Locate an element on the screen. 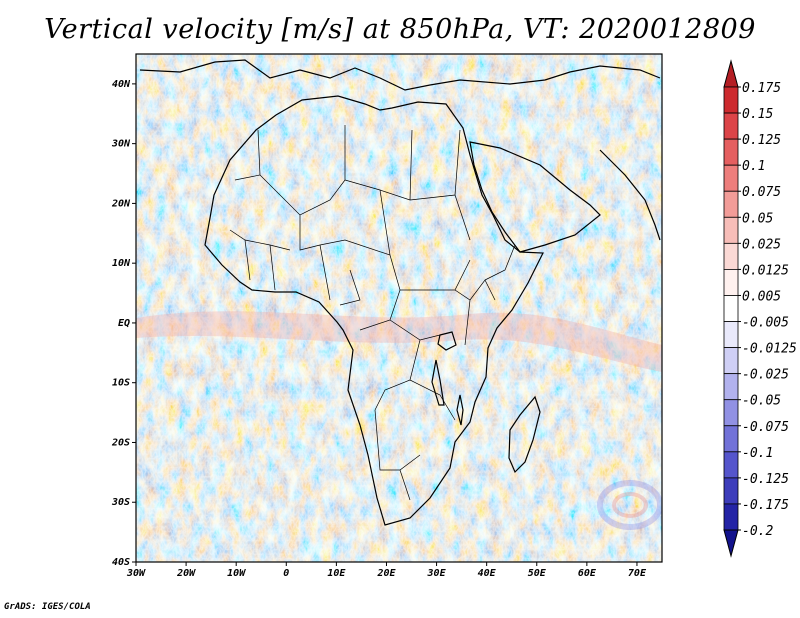  latitude-axis: 40N 30N 20N 10N EQ 10S 20S 30S 40S is located at coordinates (123, 323).